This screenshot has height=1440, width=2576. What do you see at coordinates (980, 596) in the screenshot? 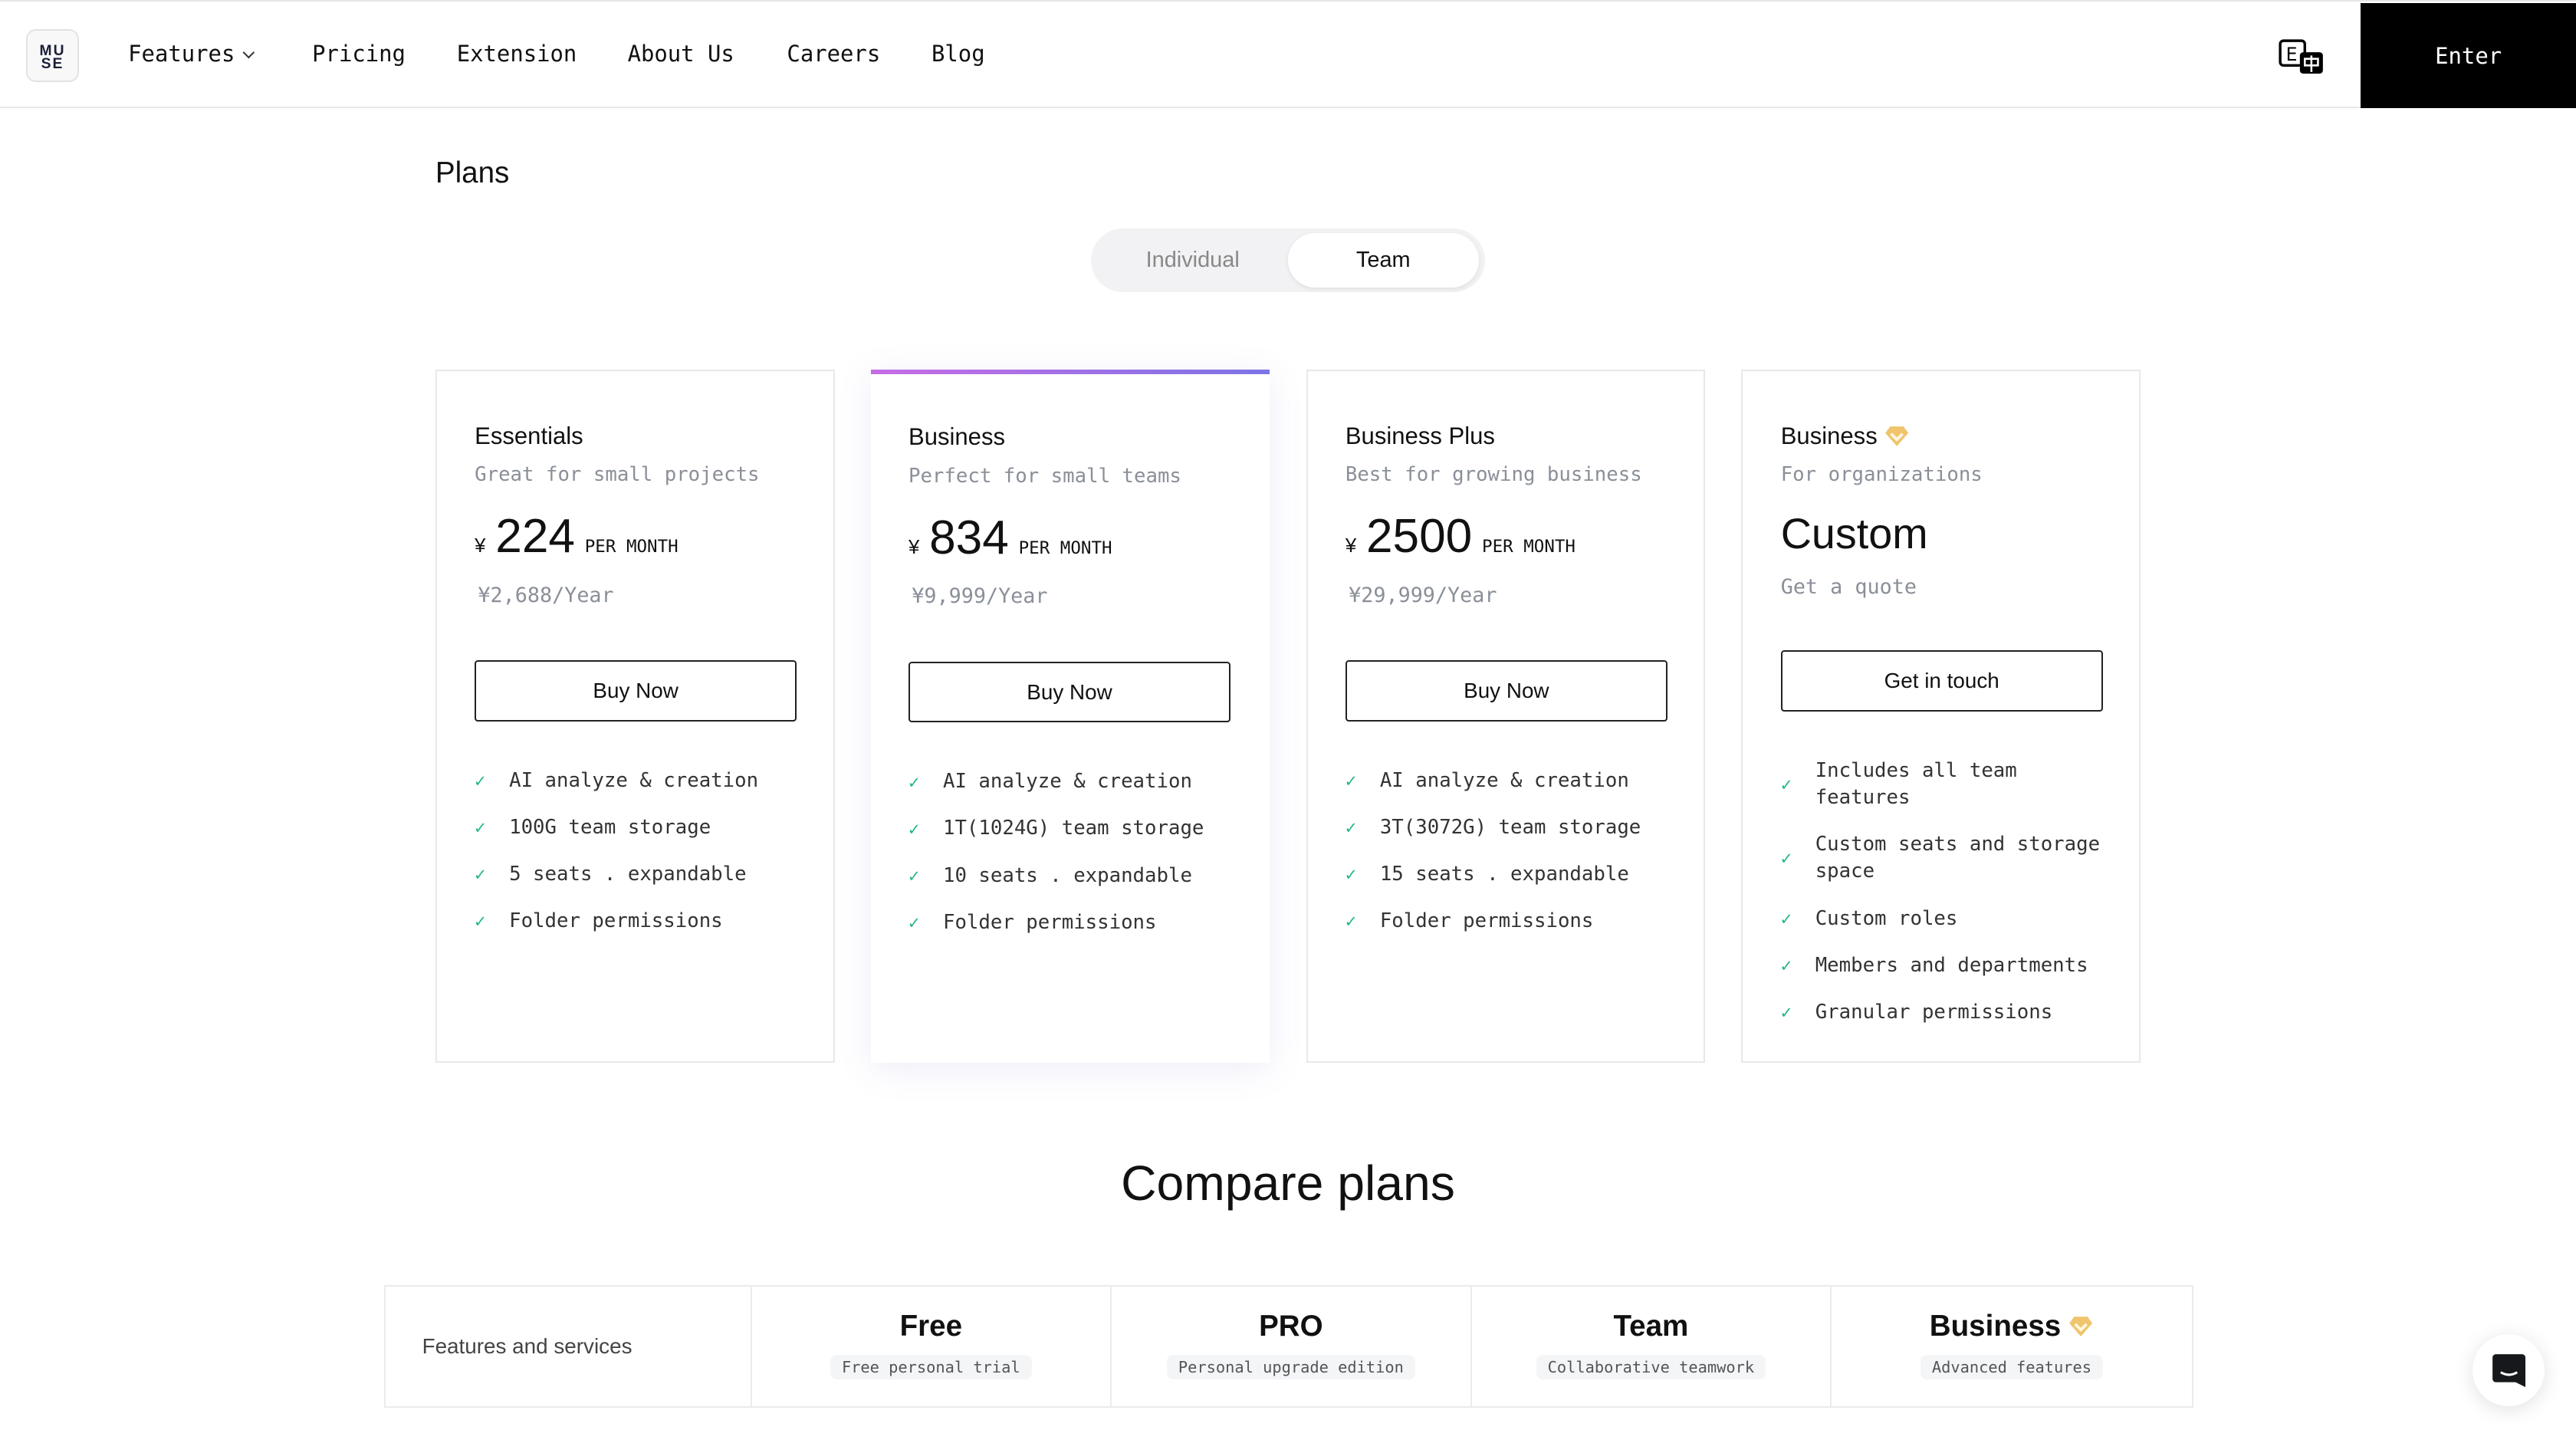
I see `yearly-price: ¥9,999/Year` at bounding box center [980, 596].